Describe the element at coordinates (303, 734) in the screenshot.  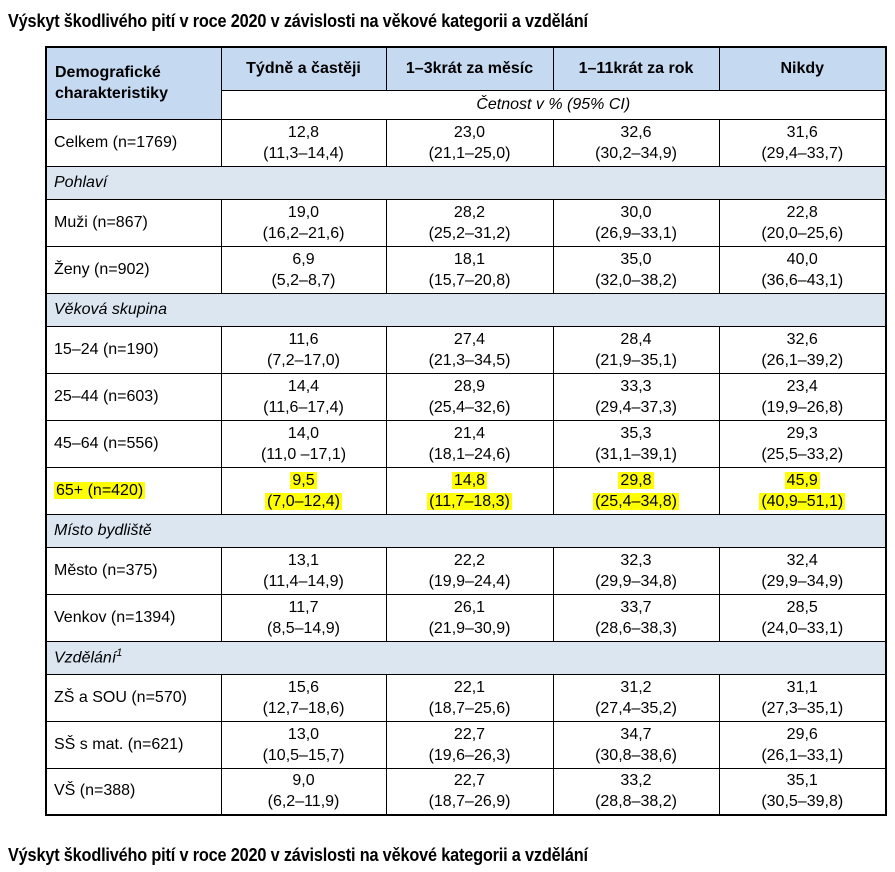
I see `cell-value: 13,0` at that location.